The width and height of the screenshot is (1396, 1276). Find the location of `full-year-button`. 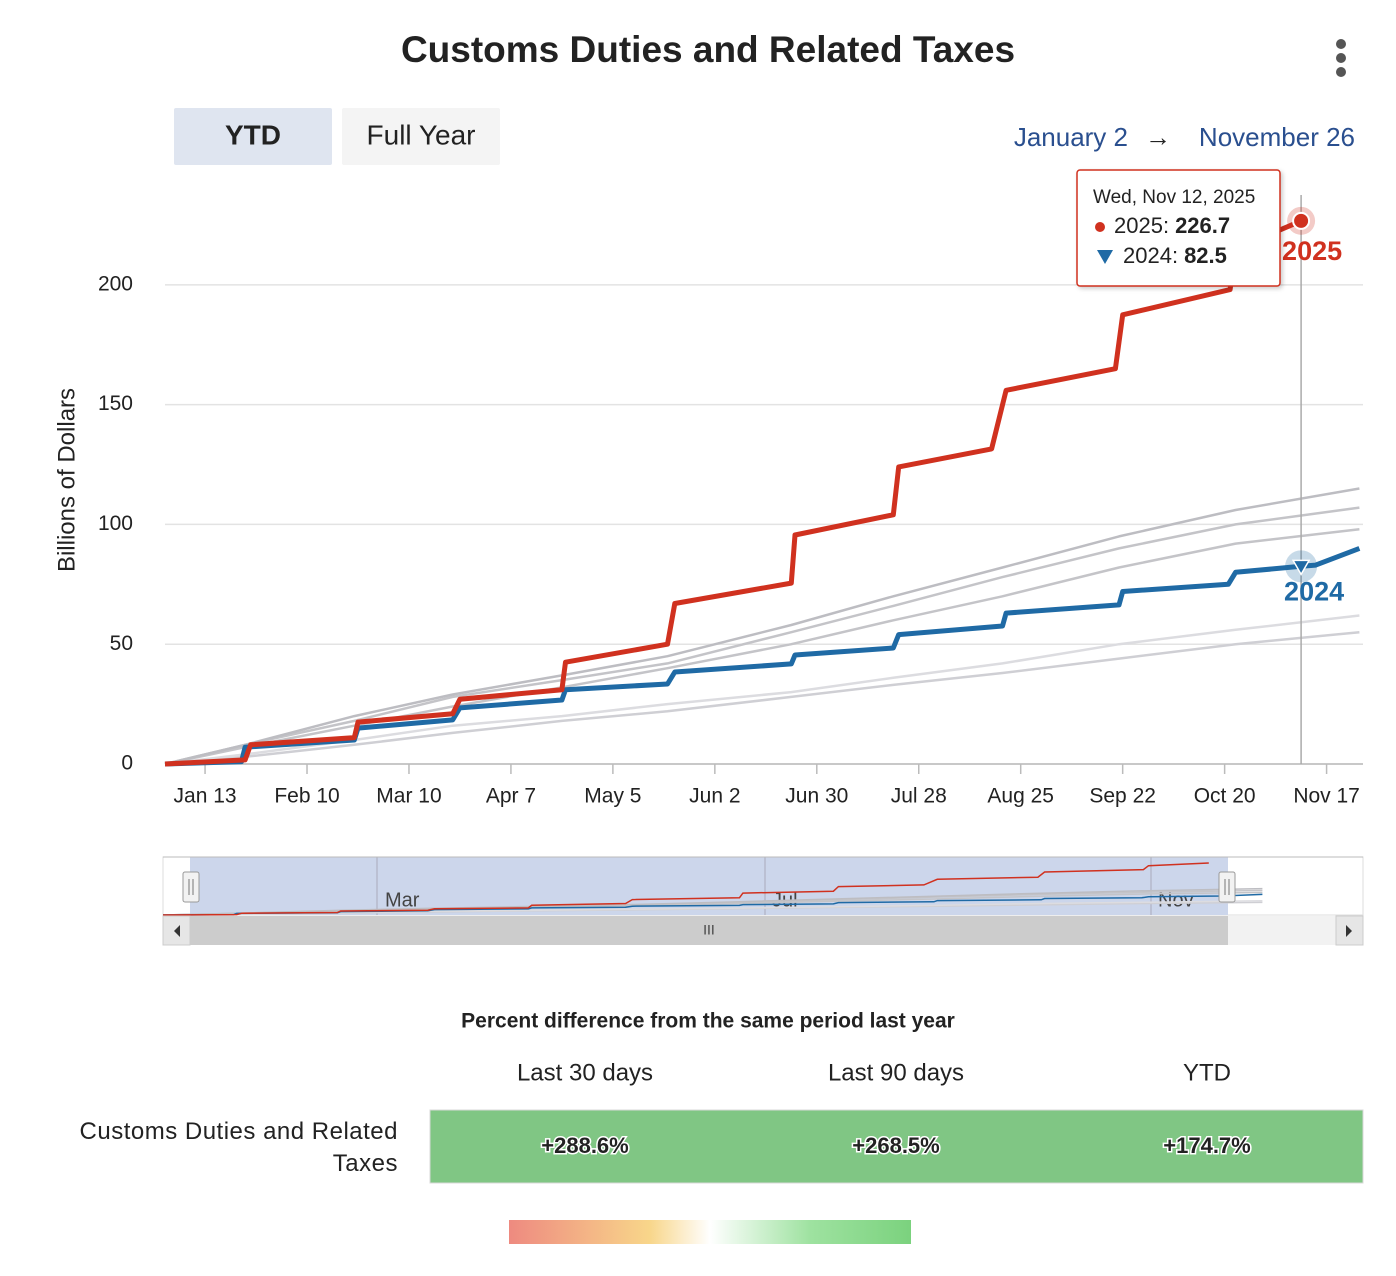

full-year-button is located at coordinates (421, 136).